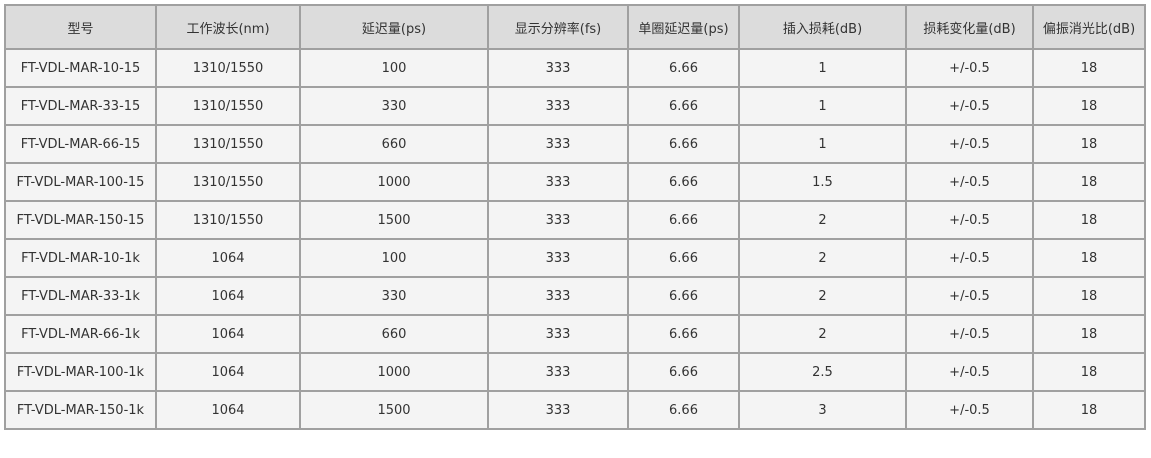  What do you see at coordinates (822, 372) in the screenshot?
I see `table-cell: 2.5` at bounding box center [822, 372].